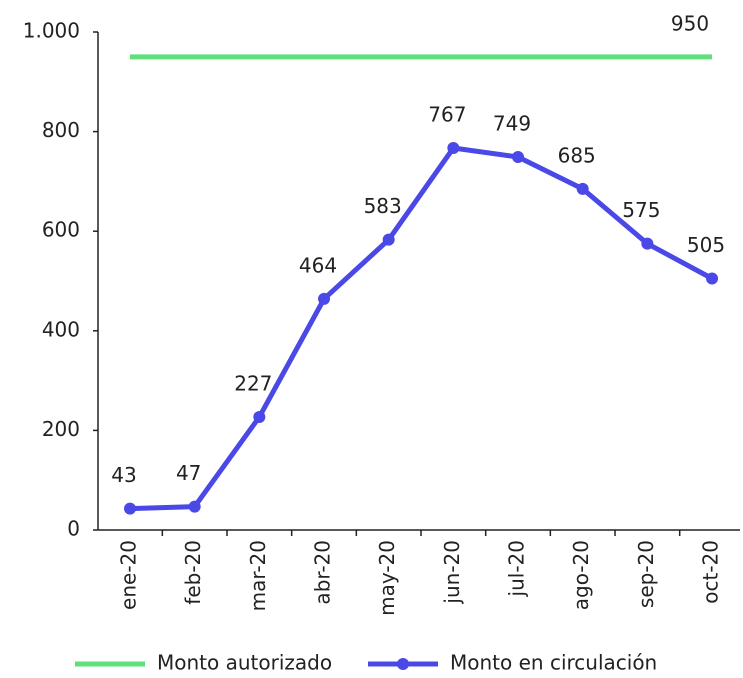 Image resolution: width=743 pixels, height=678 pixels. What do you see at coordinates (193, 572) in the screenshot?
I see `x-tick-label: feb-20` at bounding box center [193, 572].